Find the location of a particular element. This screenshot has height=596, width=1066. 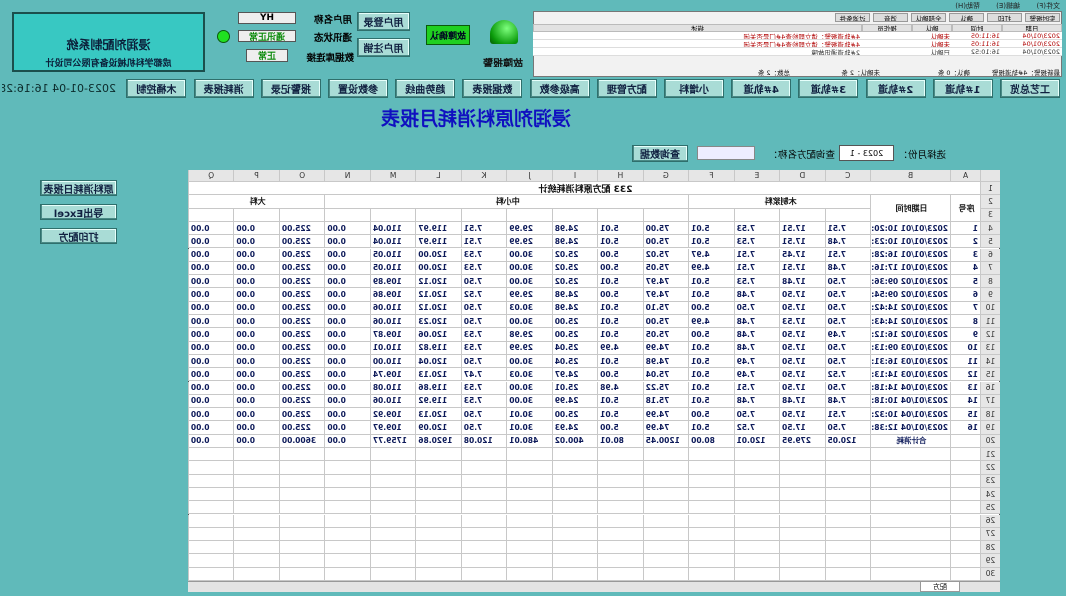

recipe-input is located at coordinates (726, 153).